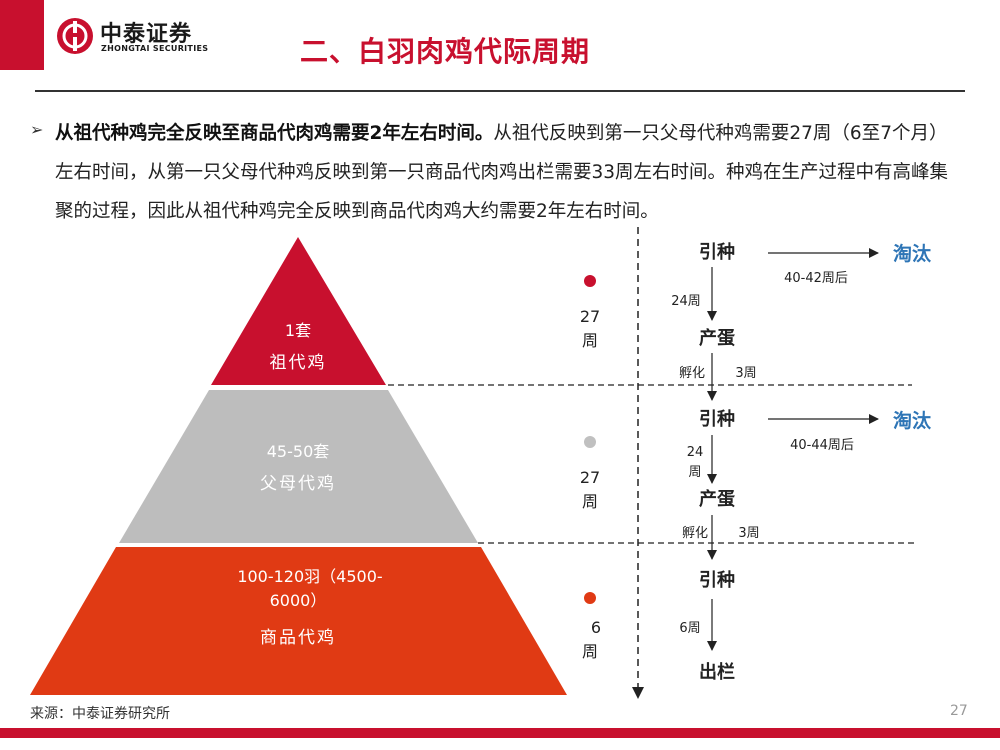 This screenshot has height=750, width=1000. I want to click on timeline-dot-commercial, so click(590, 598).